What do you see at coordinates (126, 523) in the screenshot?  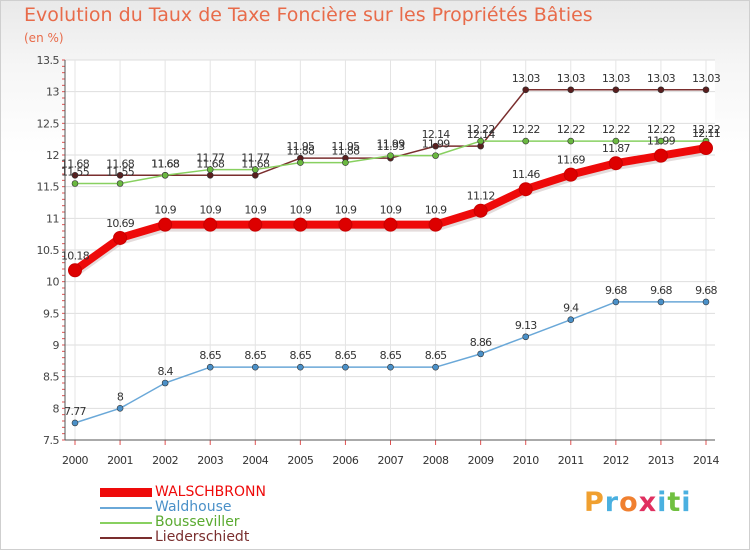 I see `legend-swatch-bousseviller` at bounding box center [126, 523].